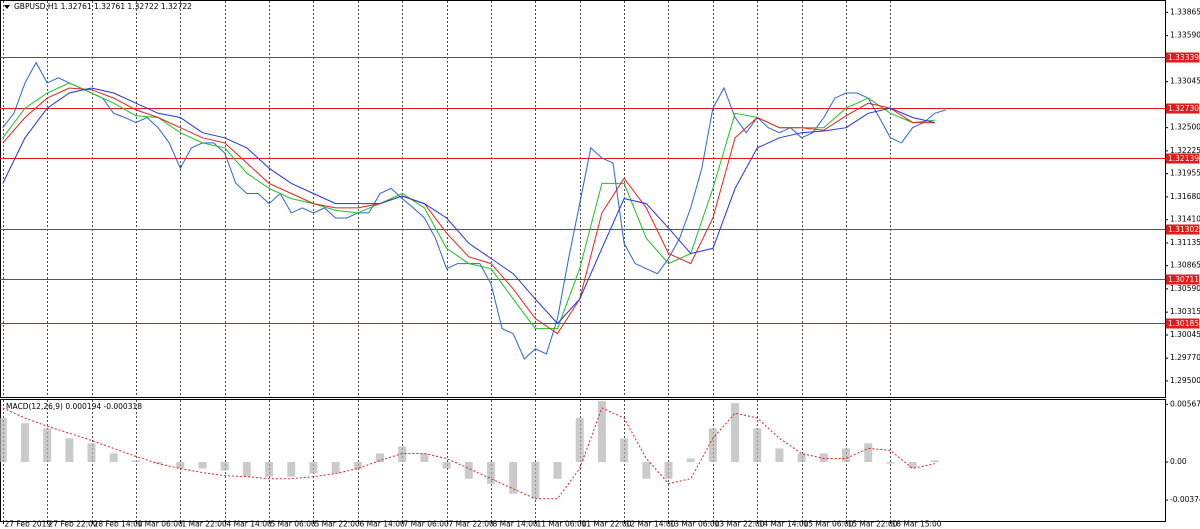 Image resolution: width=1200 pixels, height=529 pixels. Describe the element at coordinates (1185, 219) in the screenshot. I see `y-tick-label: 1.31410` at that location.